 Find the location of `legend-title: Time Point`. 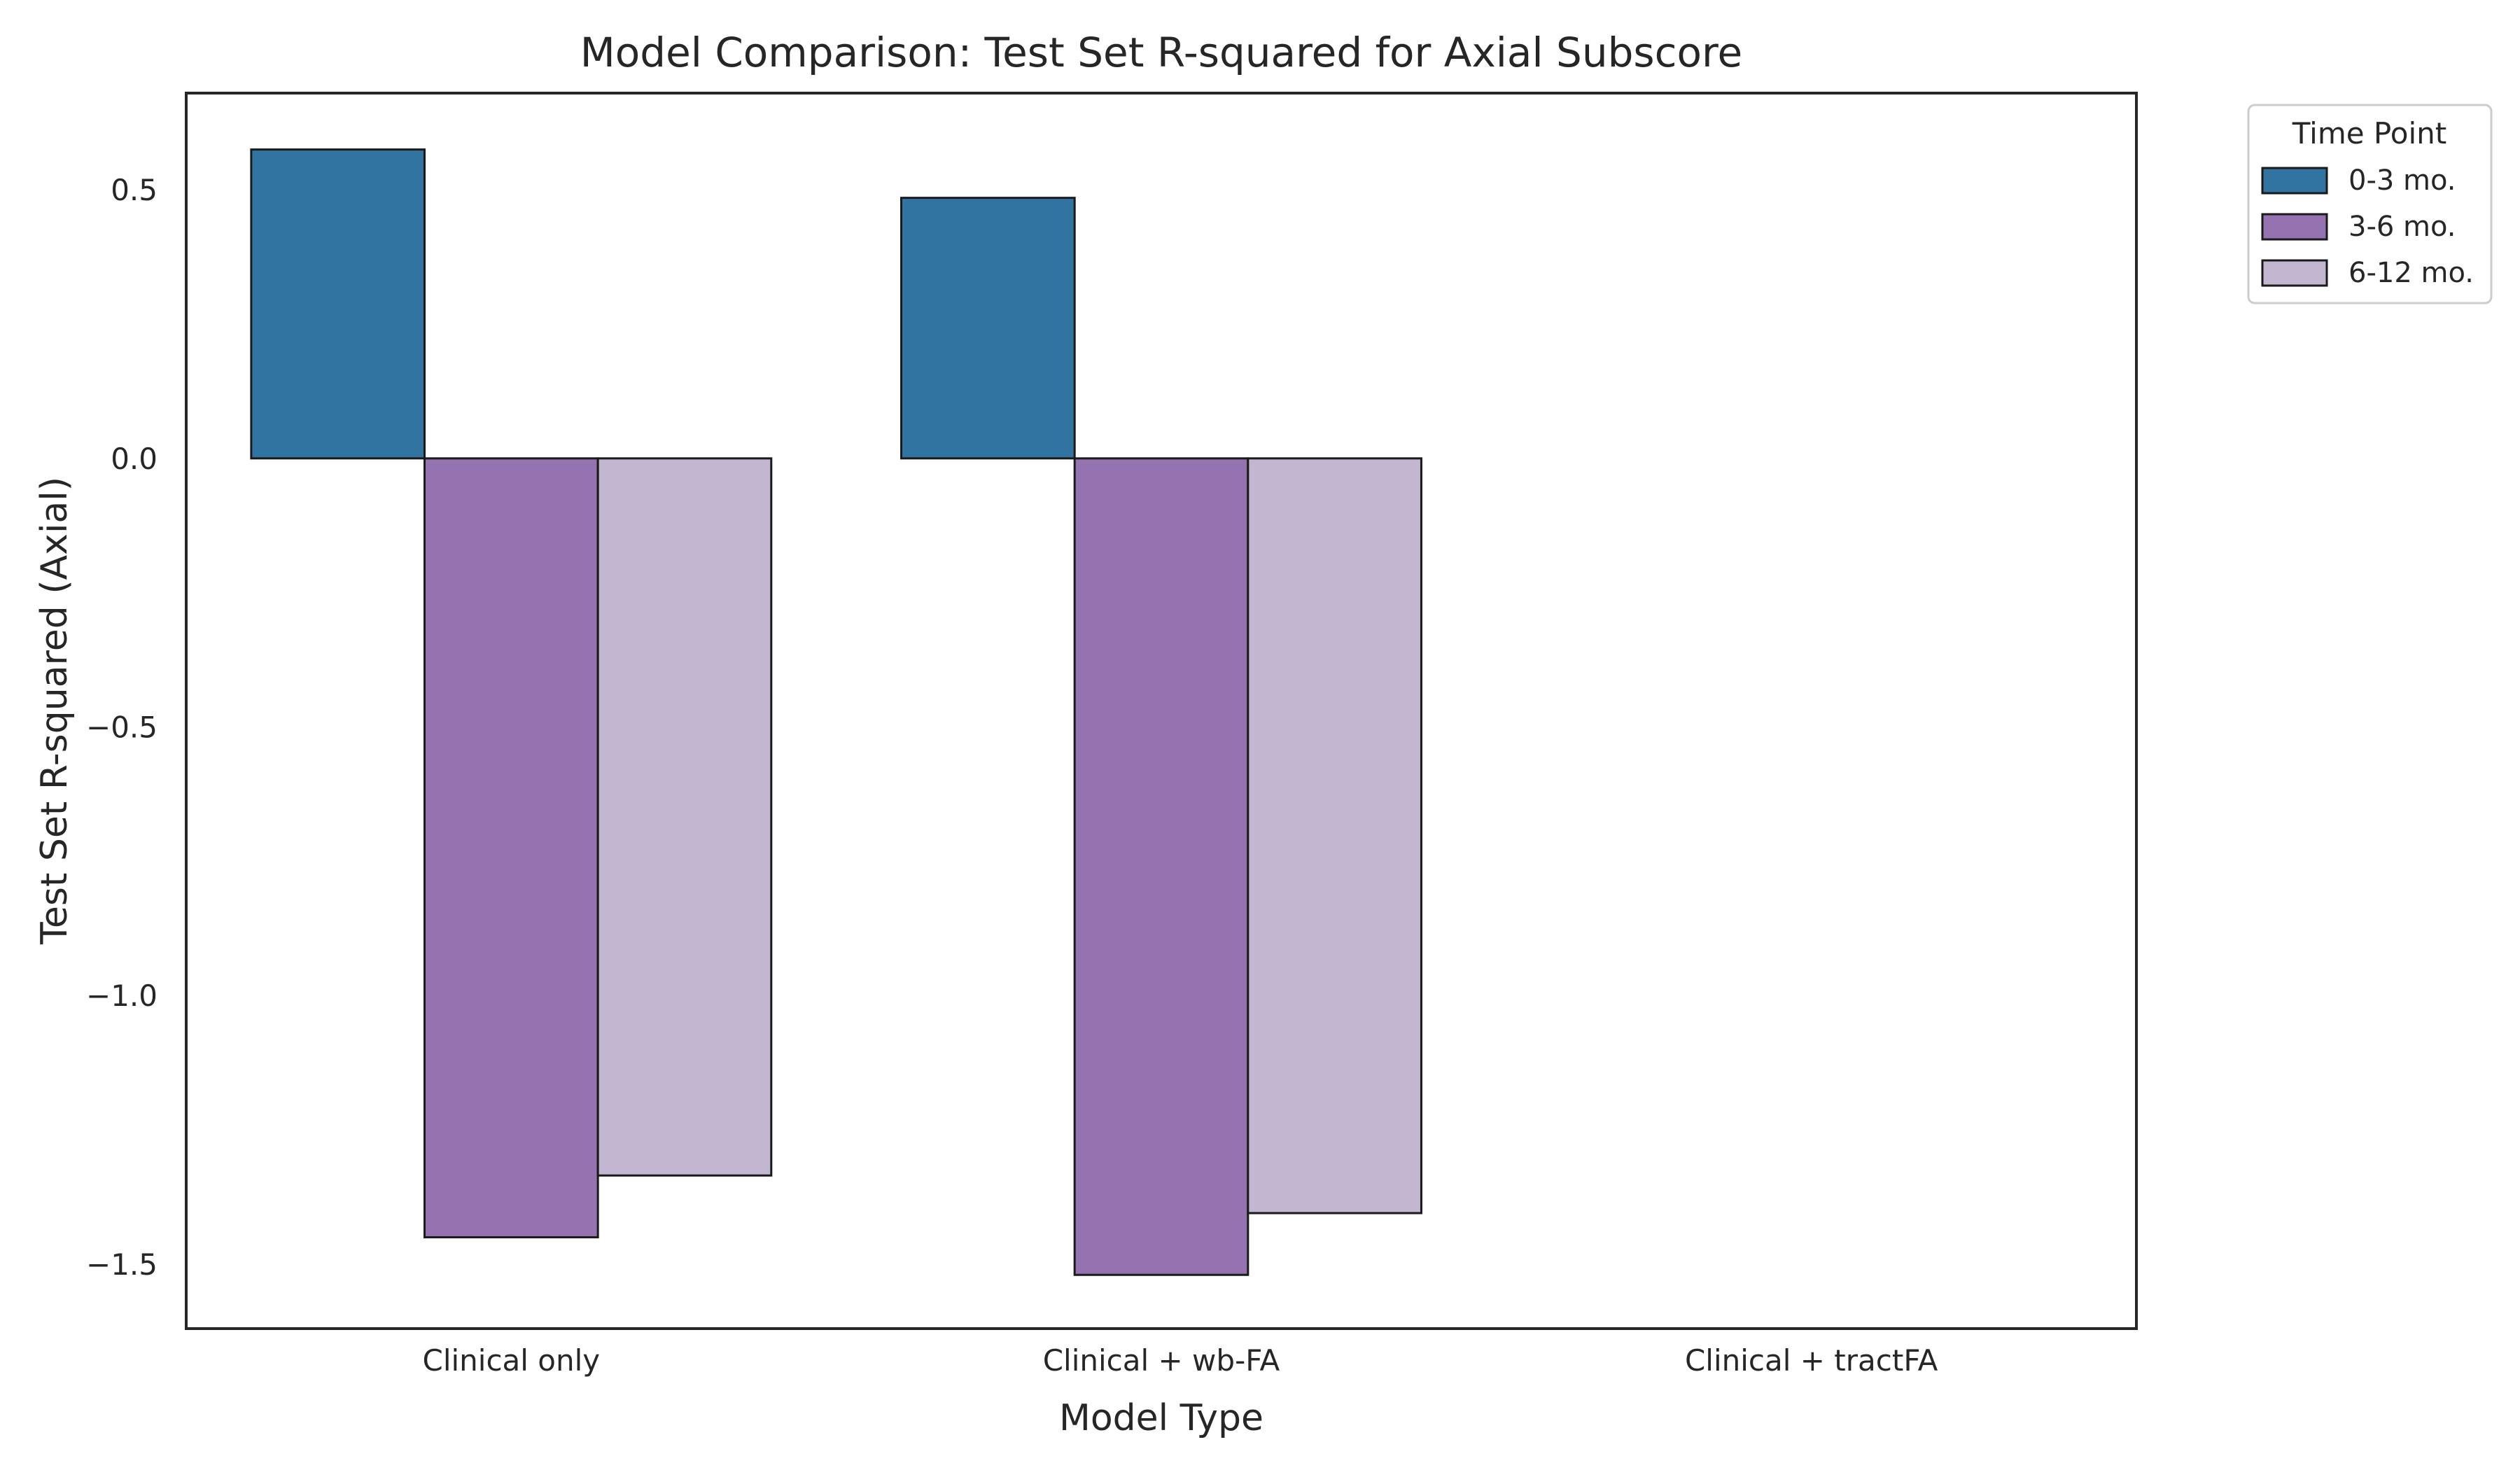

legend-title: Time Point is located at coordinates (2369, 133).